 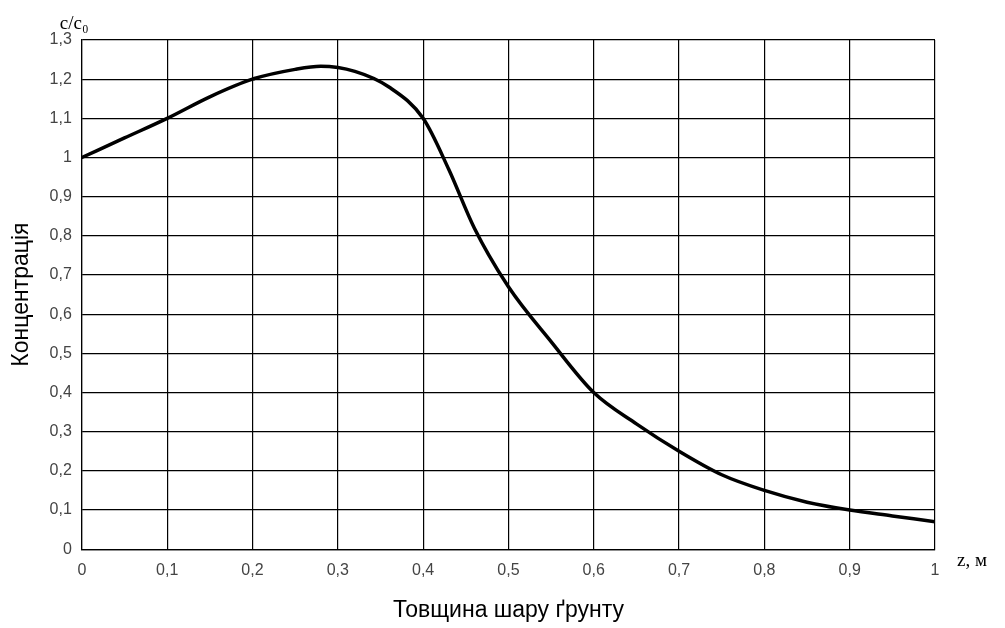 What do you see at coordinates (593, 570) in the screenshot?
I see `x-tick-label: 0,6` at bounding box center [593, 570].